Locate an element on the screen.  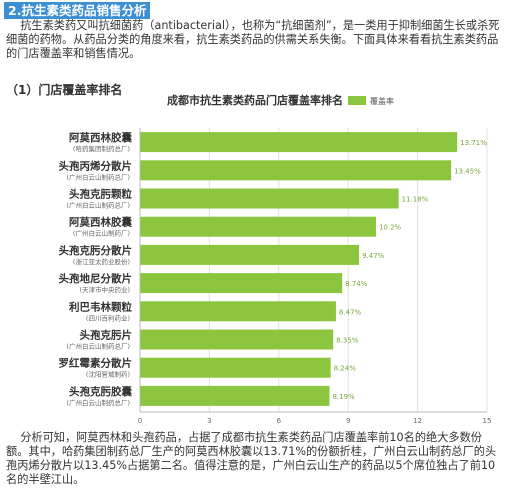
category-label: 头孢克肟片 is located at coordinates (106, 335).